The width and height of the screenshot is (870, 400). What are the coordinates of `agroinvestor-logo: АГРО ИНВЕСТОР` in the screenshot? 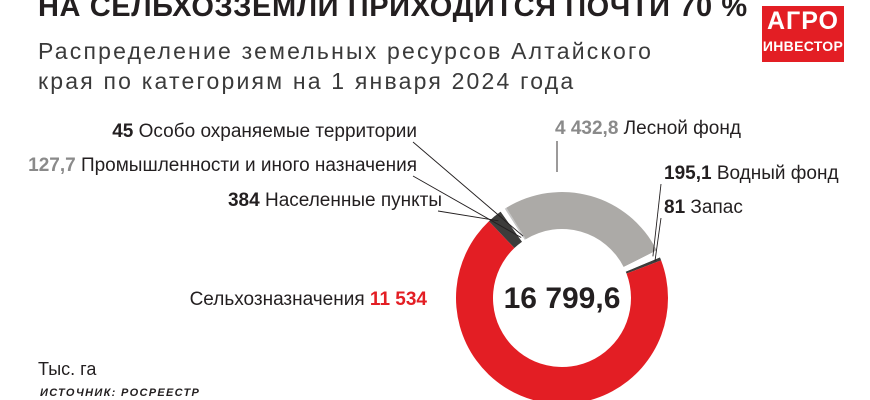 It's located at (803, 34).